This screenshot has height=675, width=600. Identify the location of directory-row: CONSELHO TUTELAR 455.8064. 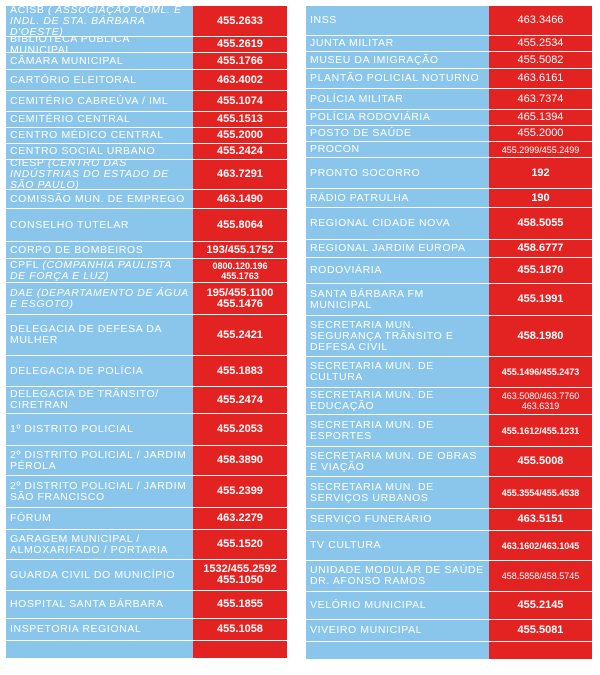
(146, 225).